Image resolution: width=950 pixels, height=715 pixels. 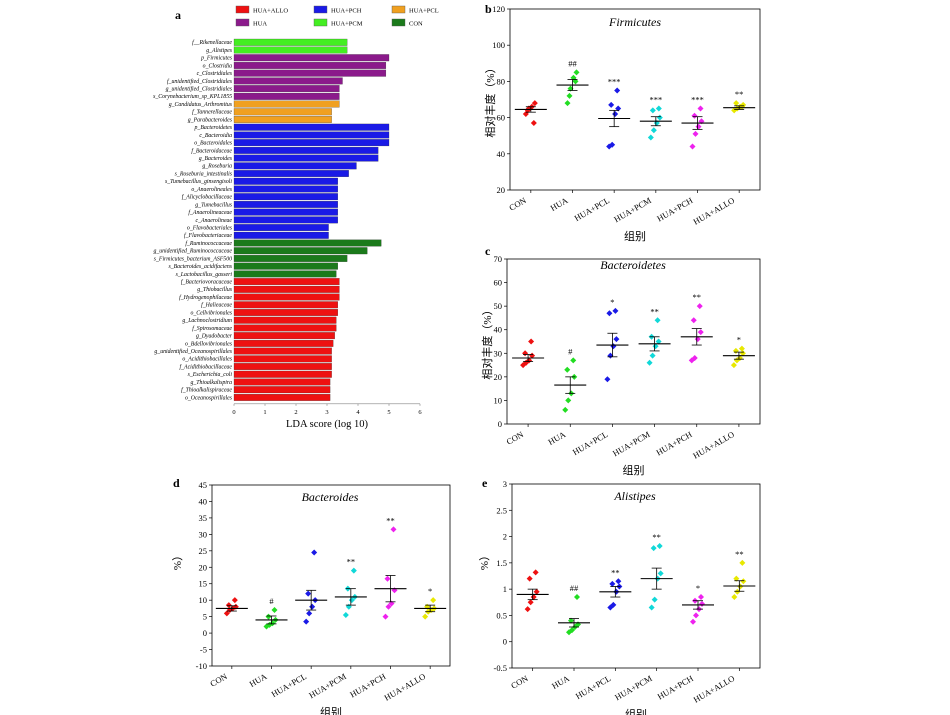 I want to click on lda-bar-label: g_Bacteroides, so click(x=216, y=159).